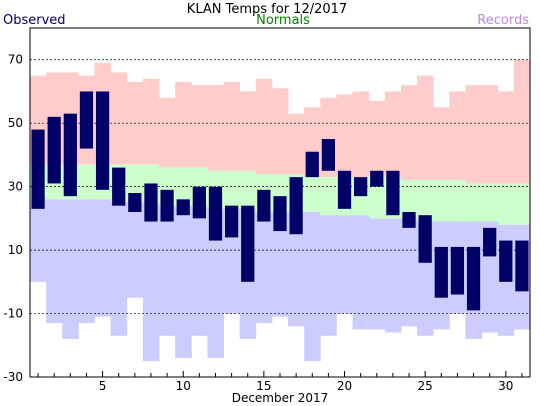 This screenshot has width=540, height=406. I want to click on x-tick-label: 10, so click(183, 386).